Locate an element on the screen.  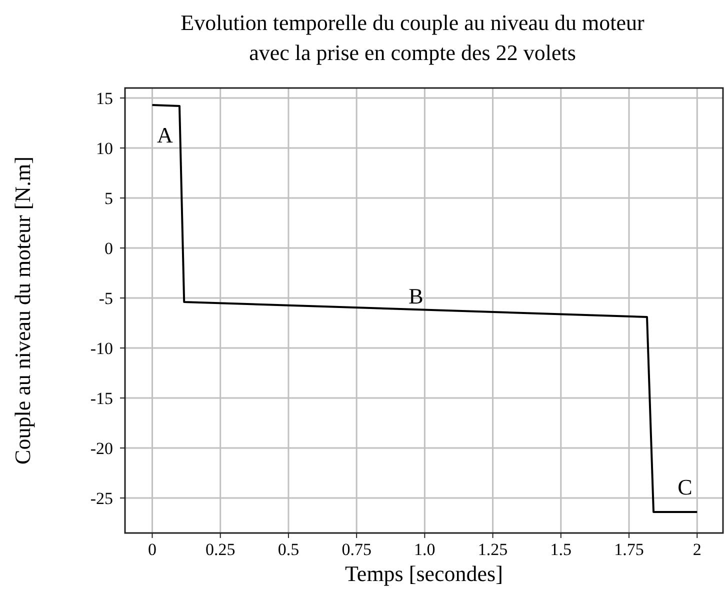
y-tick-label: -20 is located at coordinates (101, 448).